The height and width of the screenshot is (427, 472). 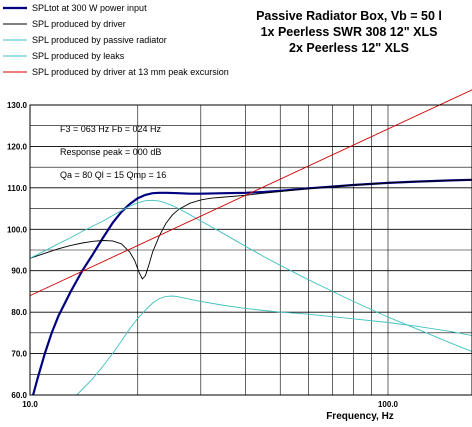 What do you see at coordinates (110, 152) in the screenshot?
I see `annotation-response-peak: Response peak = 000 dB` at bounding box center [110, 152].